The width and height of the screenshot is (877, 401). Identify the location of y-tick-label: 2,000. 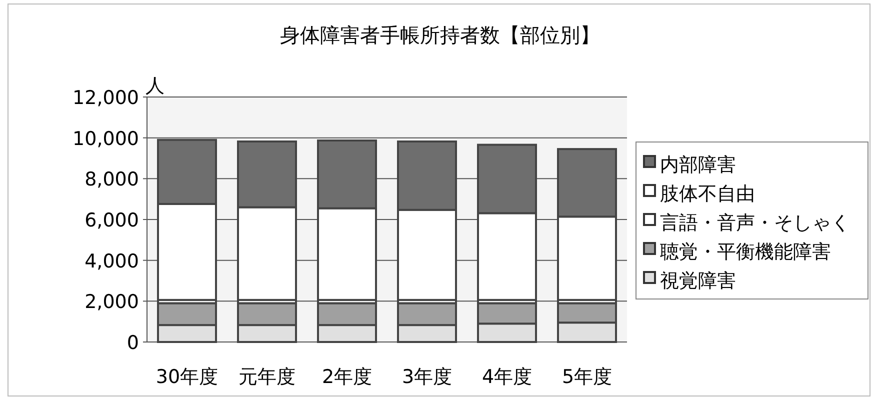
(111, 302).